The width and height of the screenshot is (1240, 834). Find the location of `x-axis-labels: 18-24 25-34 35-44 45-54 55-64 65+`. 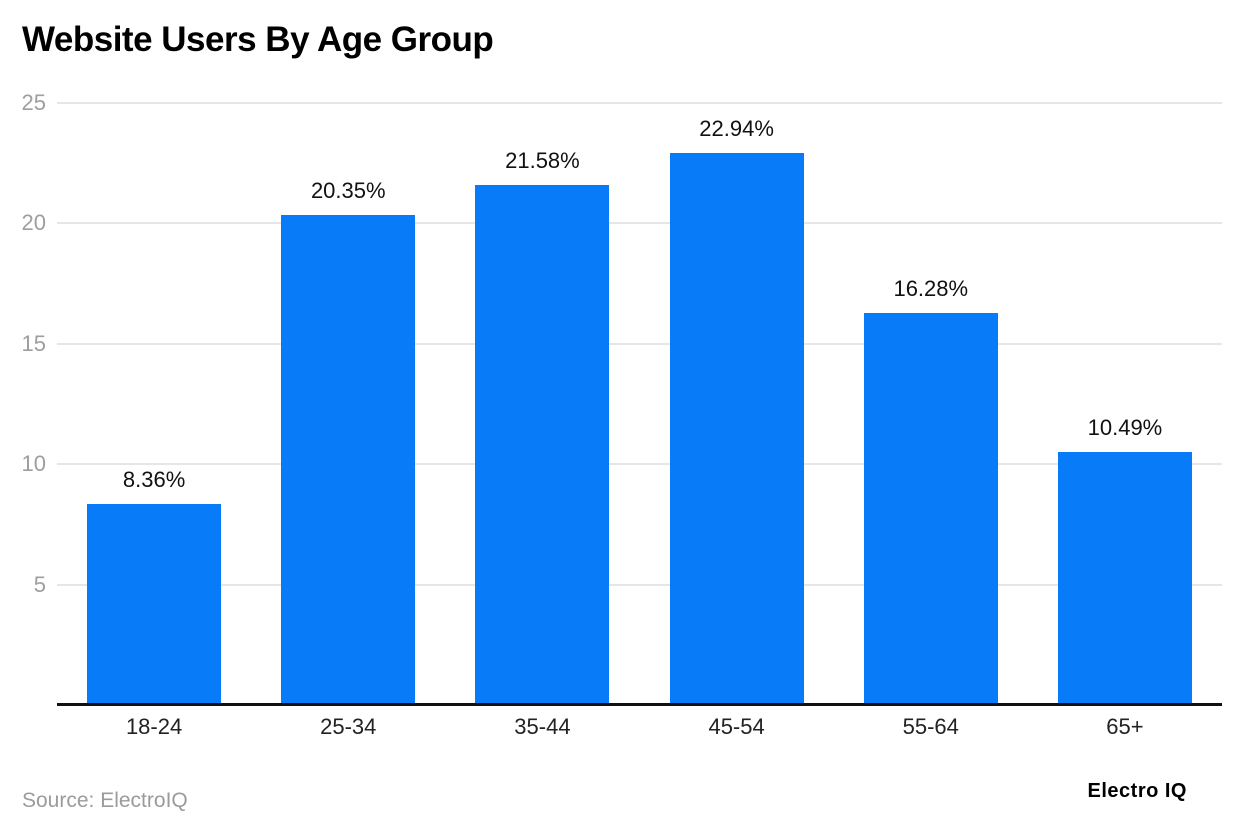

x-axis-labels: 18-24 25-34 35-44 45-54 55-64 65+ is located at coordinates (639, 727).